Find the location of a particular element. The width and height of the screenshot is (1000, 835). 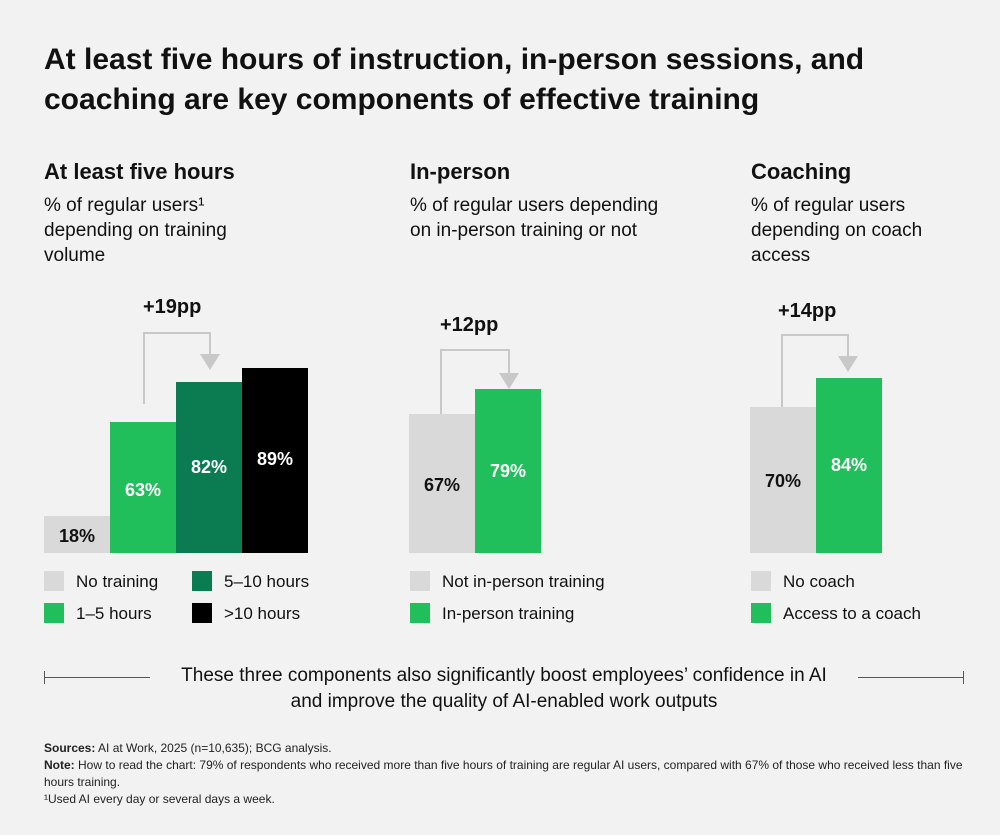

legend-item: No training is located at coordinates (101, 581).